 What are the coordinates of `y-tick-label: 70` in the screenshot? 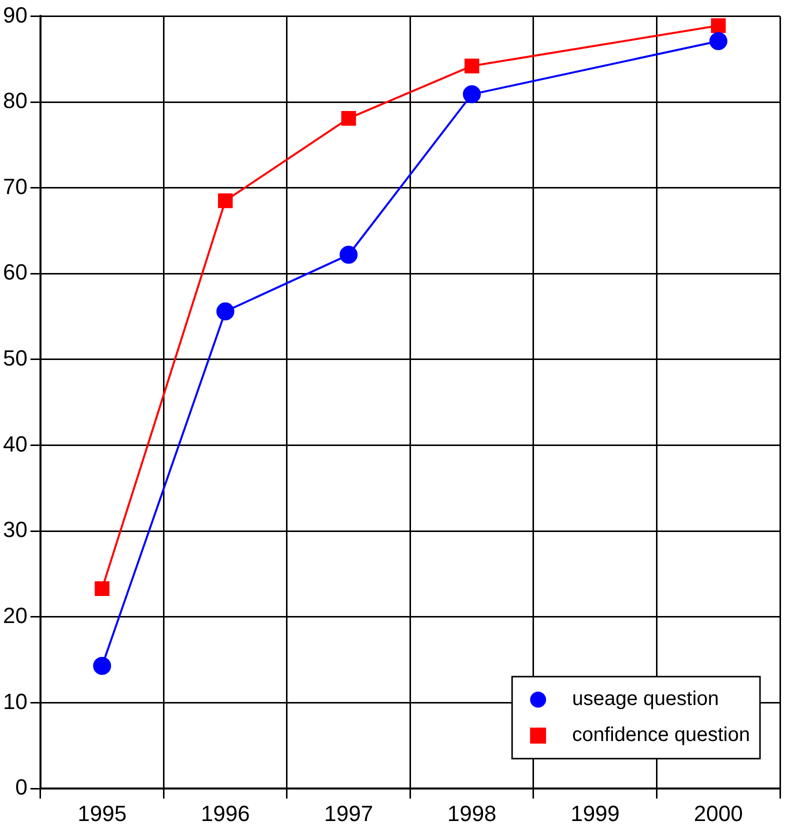 It's located at (15, 186).